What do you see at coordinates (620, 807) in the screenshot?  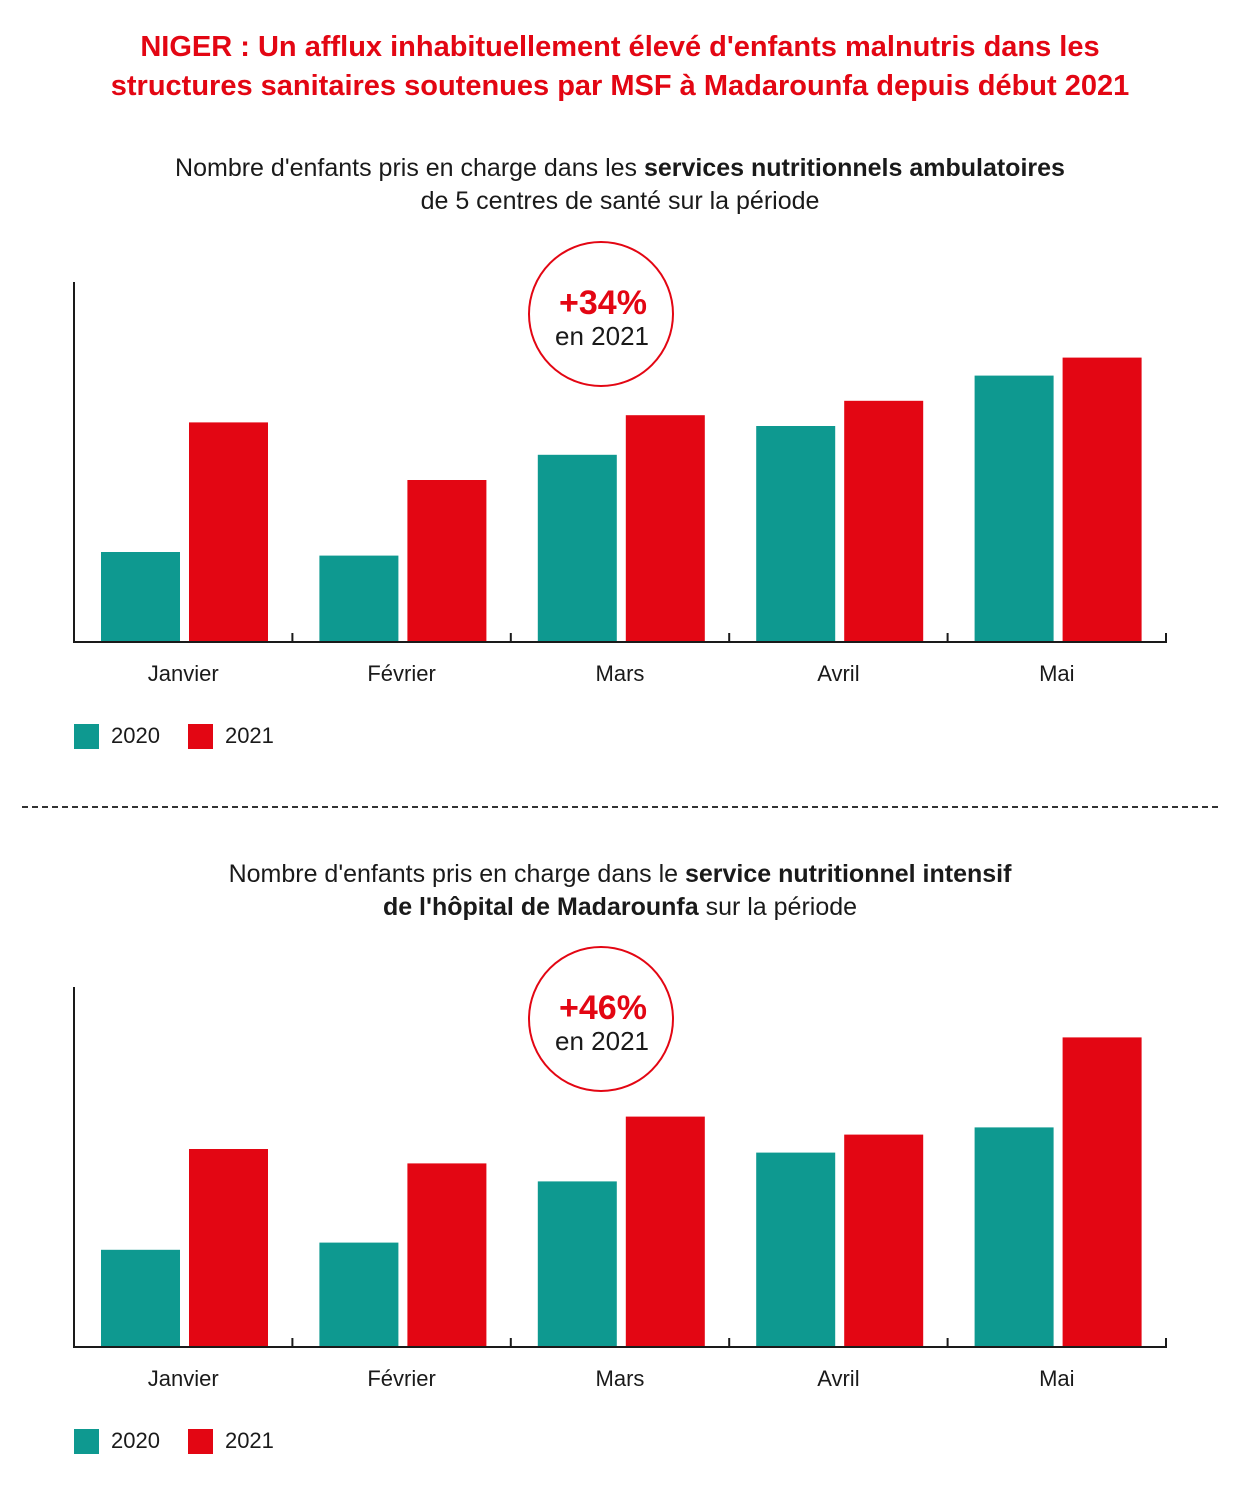 I see `section-divider` at bounding box center [620, 807].